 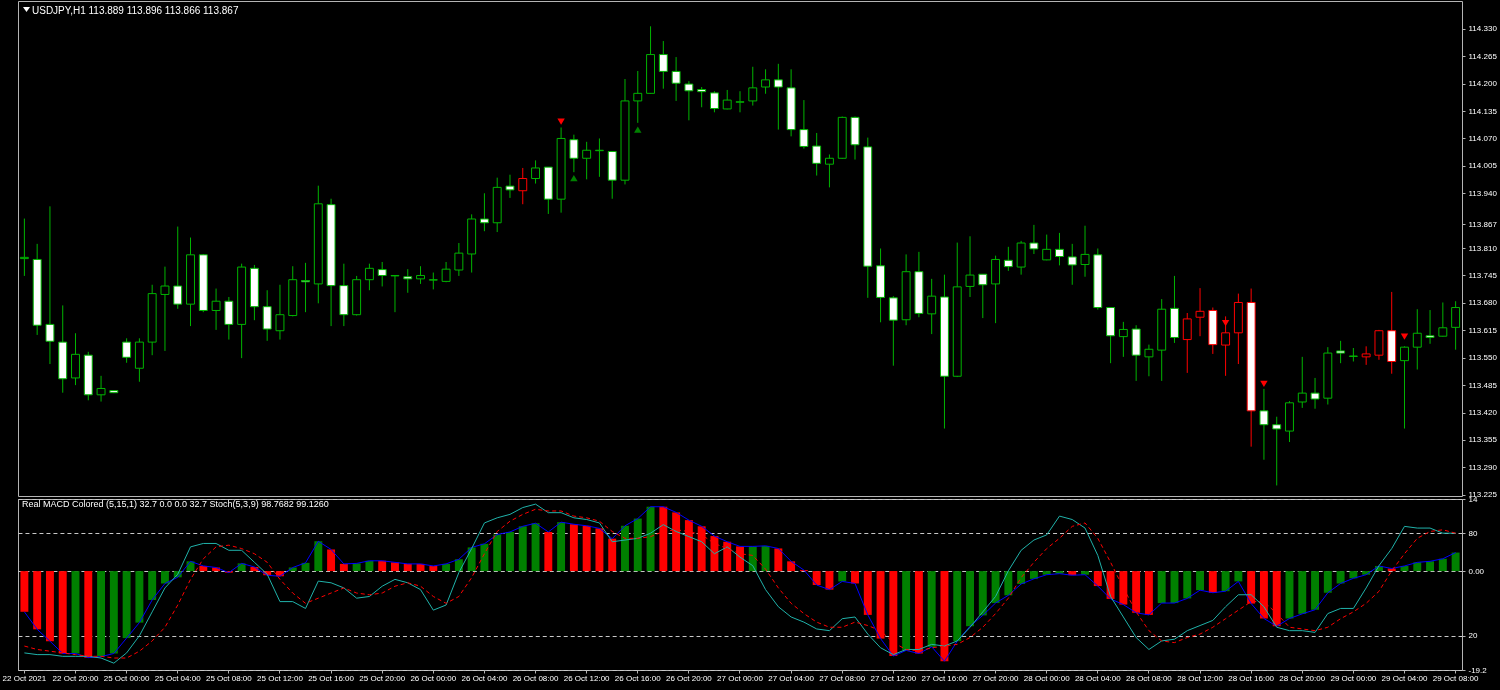 What do you see at coordinates (791, 678) in the screenshot?
I see `x-tick-label: 27 Oct 04:00` at bounding box center [791, 678].